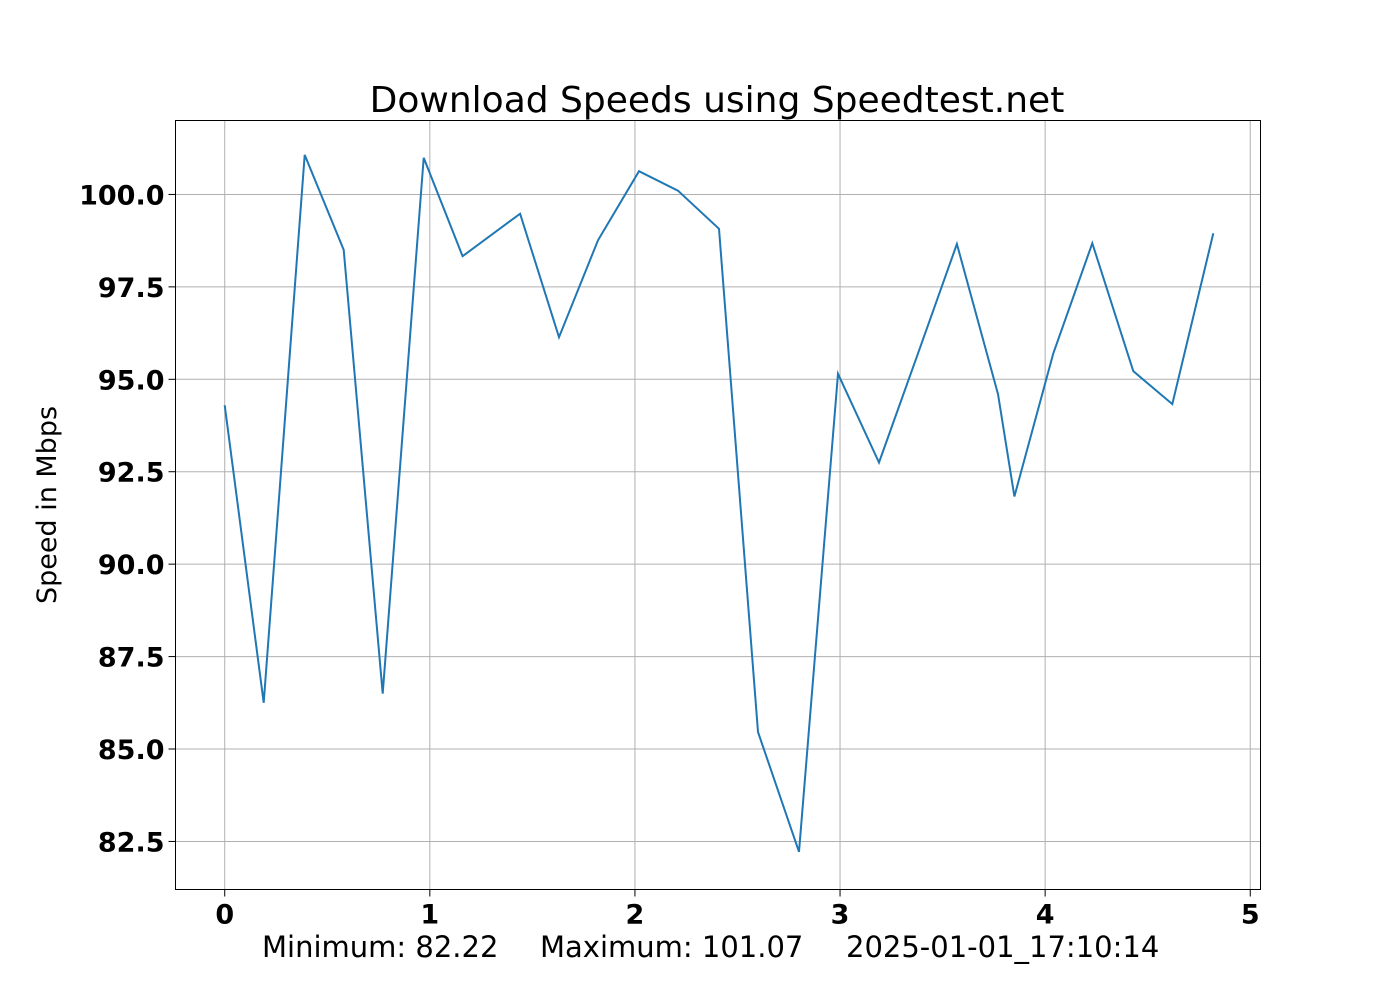 The height and width of the screenshot is (1000, 1400). I want to click on footer-minimum: Minimum: 82.22, so click(380, 947).